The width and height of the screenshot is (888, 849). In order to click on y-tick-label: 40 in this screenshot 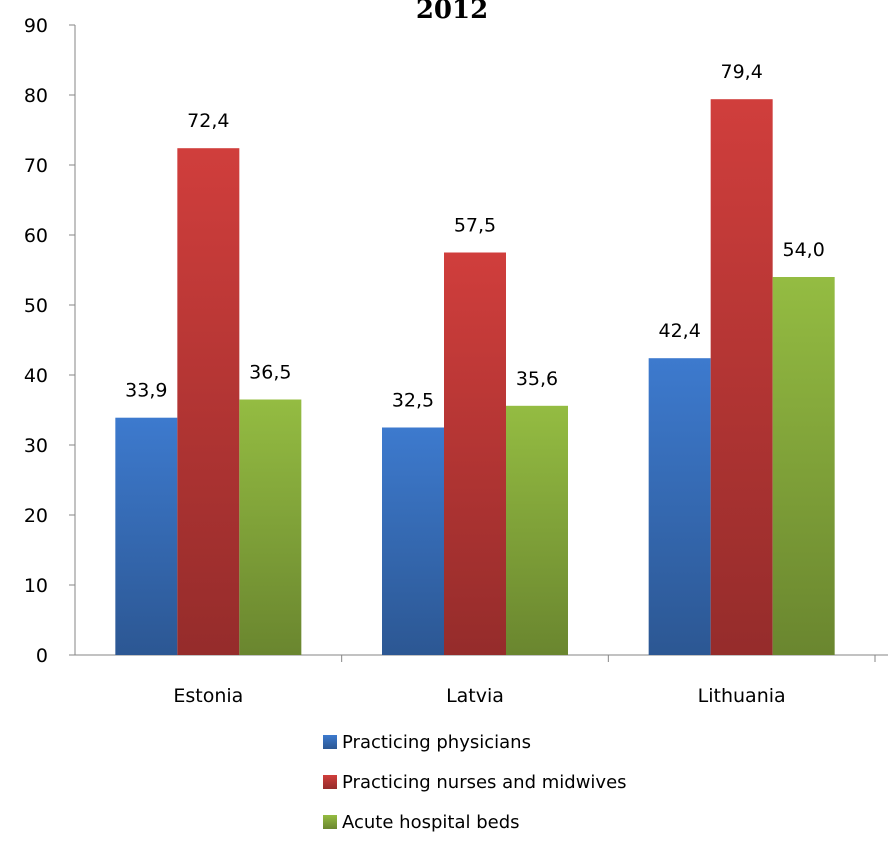, I will do `click(36, 376)`.